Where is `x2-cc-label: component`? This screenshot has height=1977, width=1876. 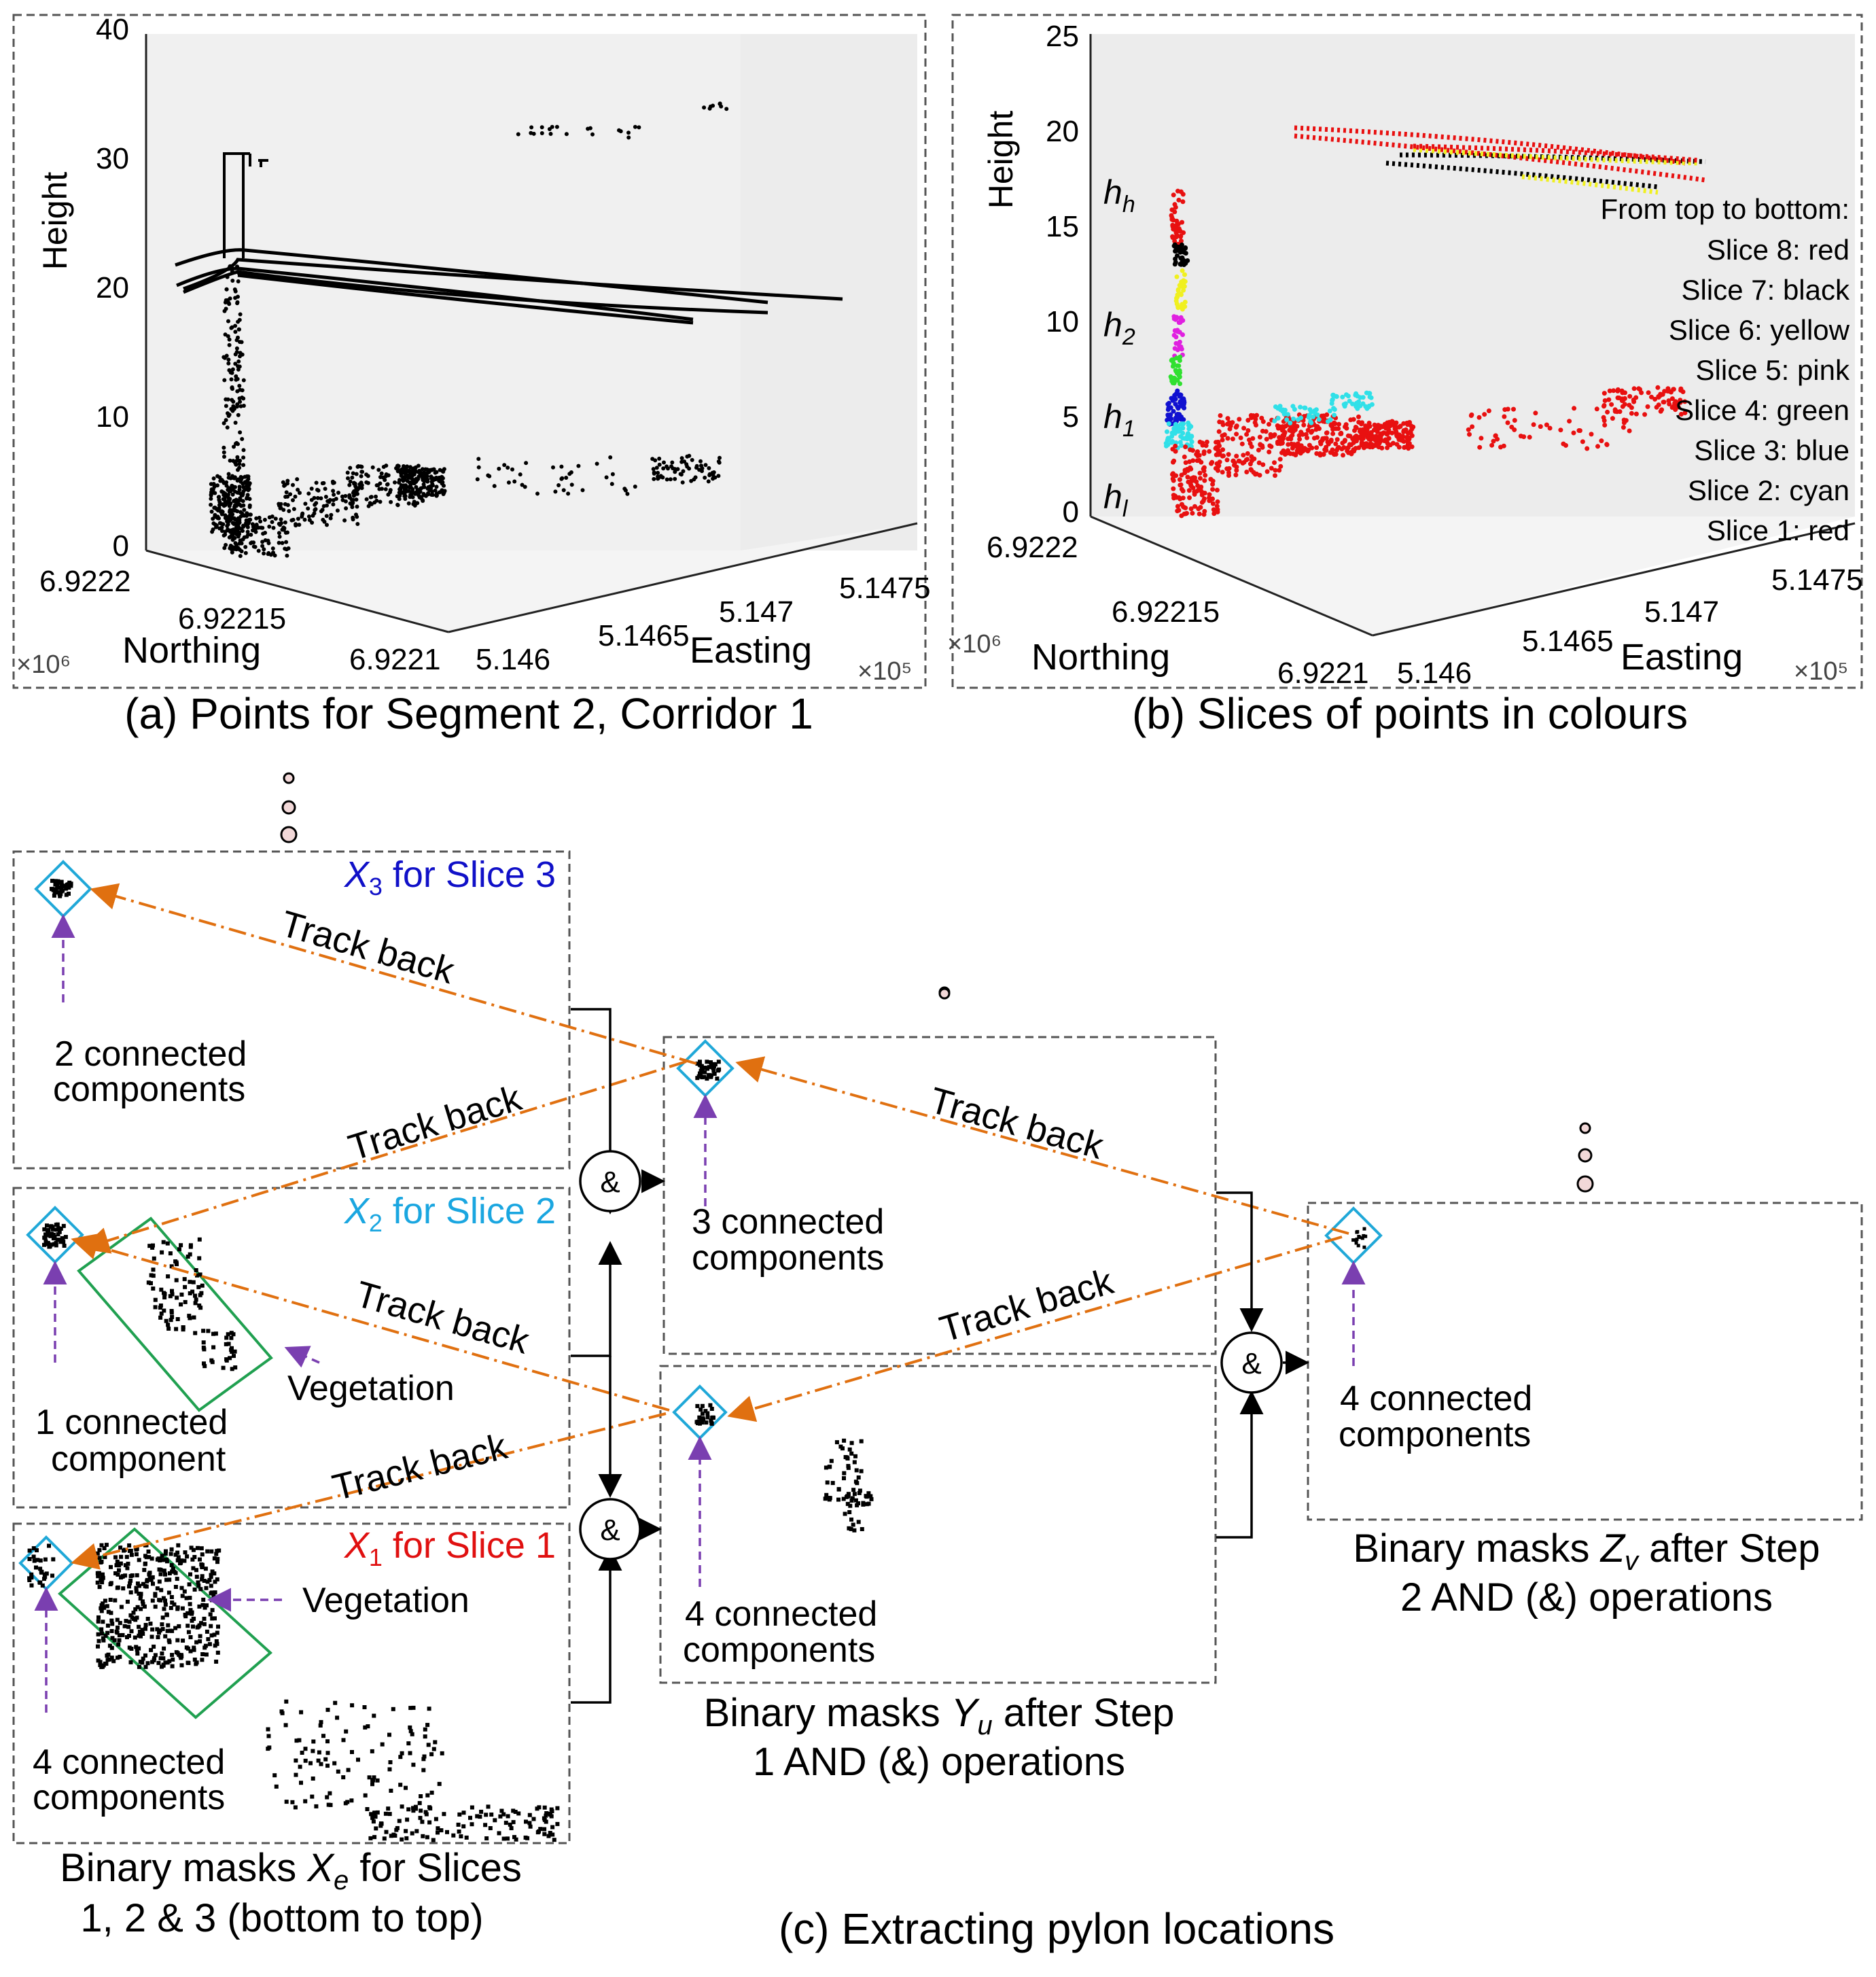 x2-cc-label: component is located at coordinates (138, 1459).